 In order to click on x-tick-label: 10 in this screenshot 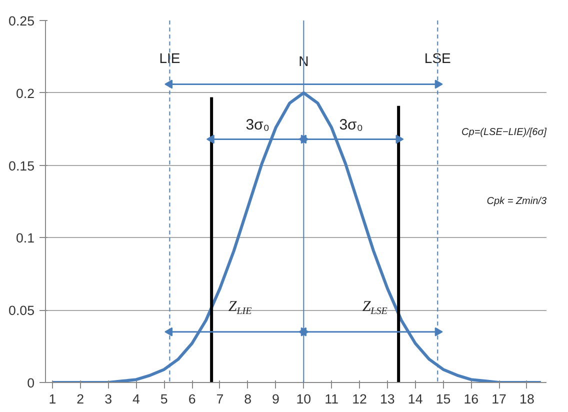, I will do `click(304, 399)`.